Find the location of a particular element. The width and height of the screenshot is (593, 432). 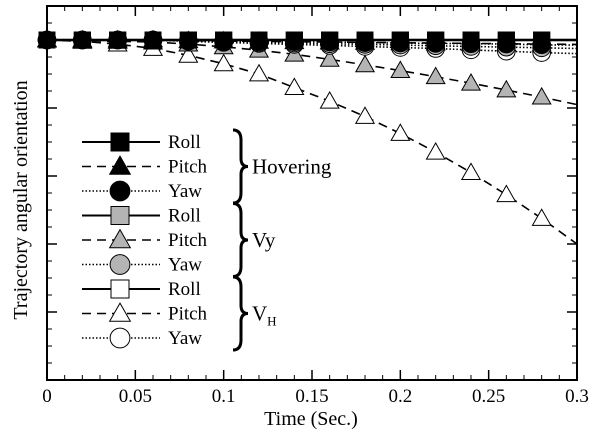

x-tick-label: 0.25 is located at coordinates (488, 396).